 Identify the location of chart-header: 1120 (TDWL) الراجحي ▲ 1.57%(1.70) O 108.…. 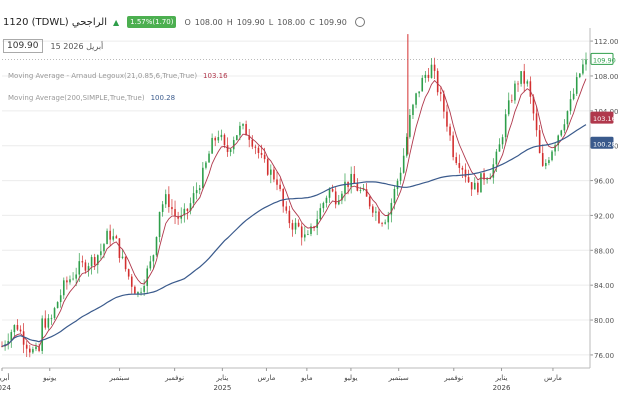
(184, 22).